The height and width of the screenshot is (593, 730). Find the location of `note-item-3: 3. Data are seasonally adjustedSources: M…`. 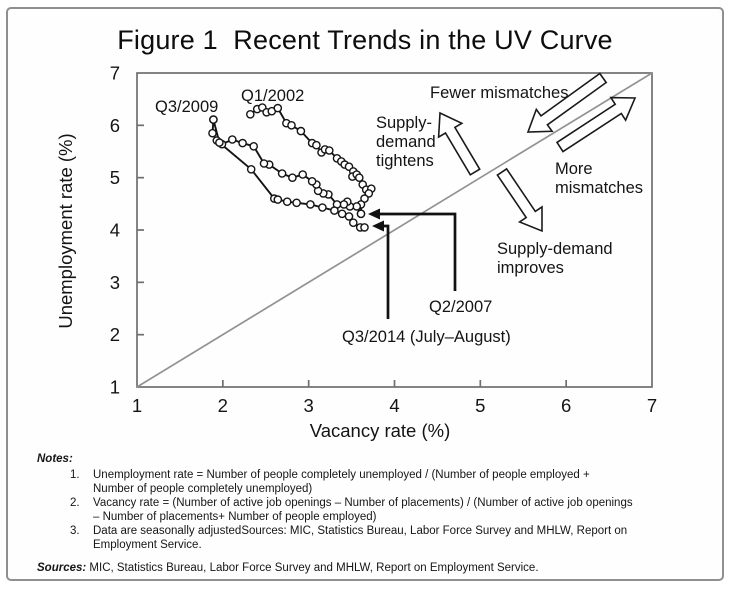

note-item-3: 3. Data are seasonally adjustedSources: M… is located at coordinates (351, 538).